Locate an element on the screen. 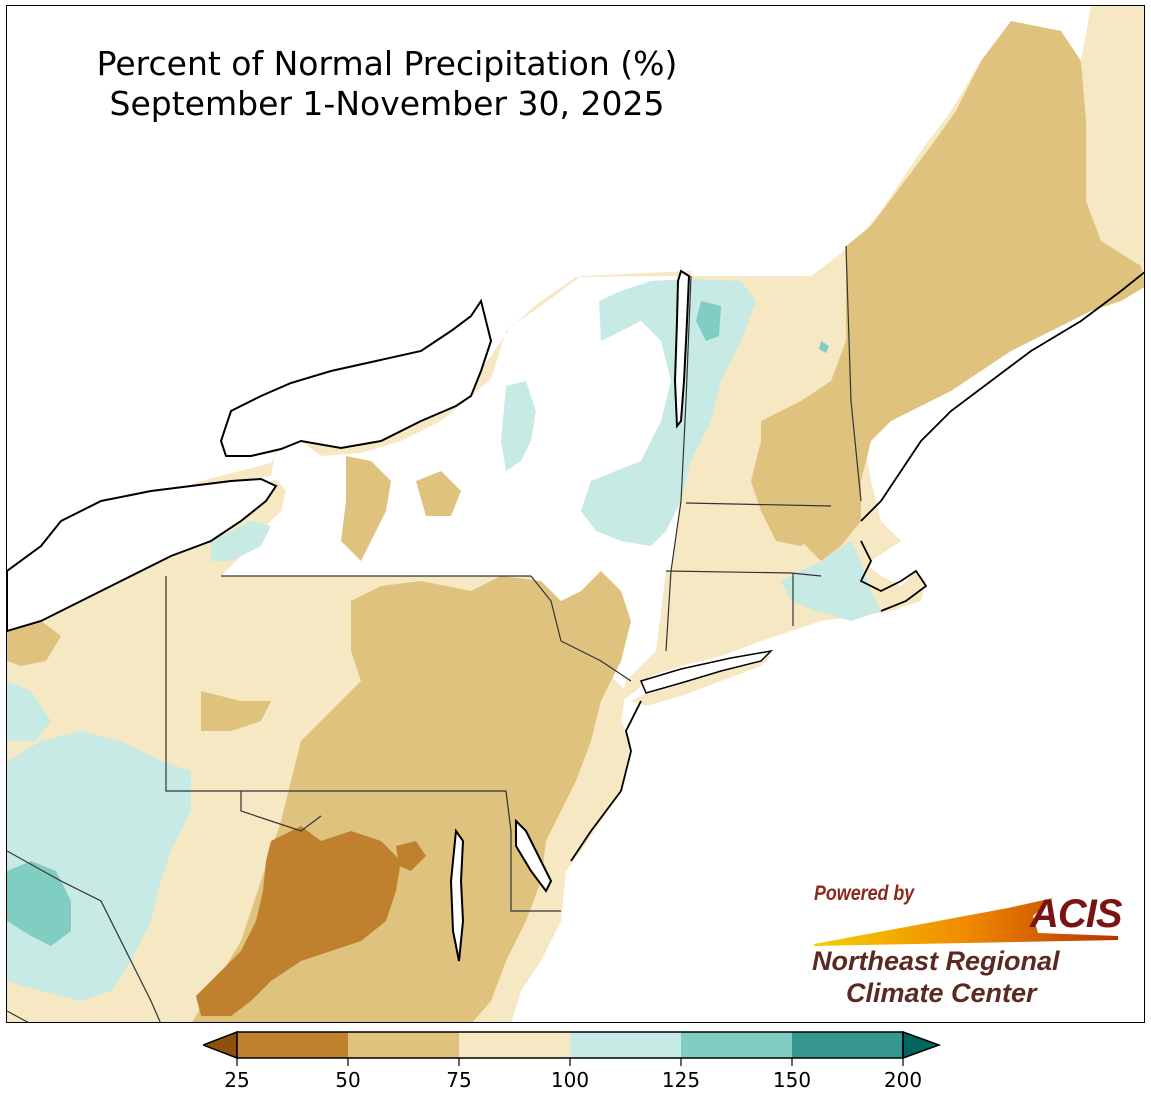 The width and height of the screenshot is (1151, 1111). colorbar-over-arrow is located at coordinates (922, 1045).